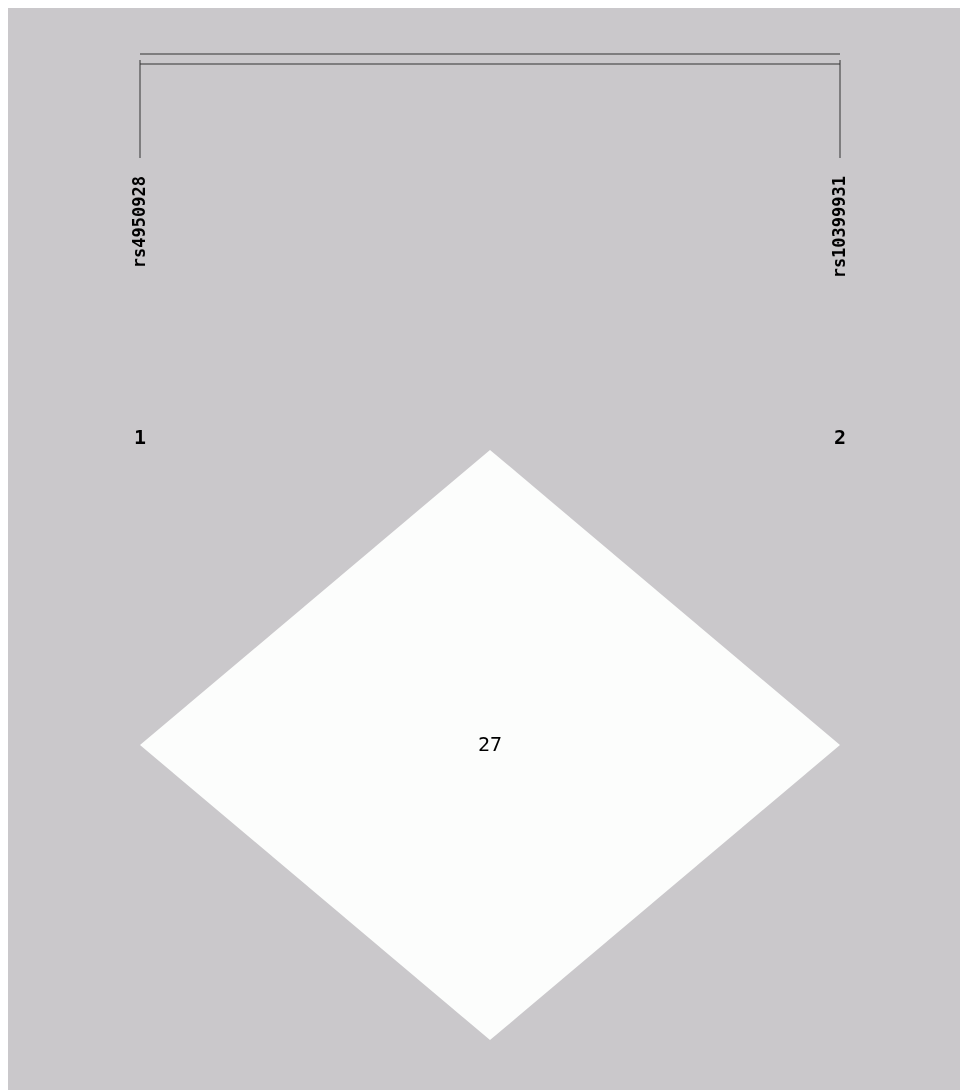 The image size is (960, 1090). Describe the element at coordinates (839, 227) in the screenshot. I see `text: rs10399931` at that location.